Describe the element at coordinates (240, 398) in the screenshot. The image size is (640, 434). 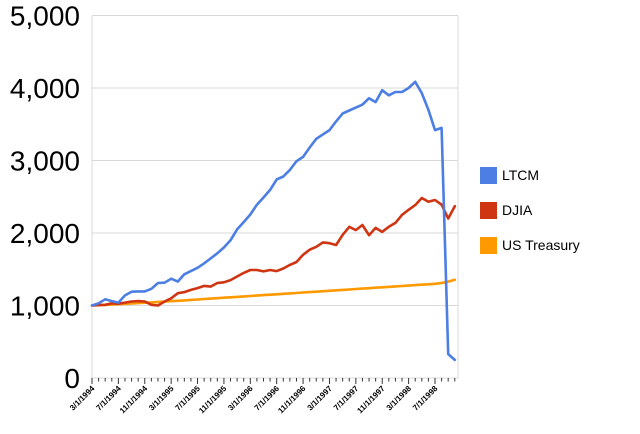
I see `x-axis-label: 3/1/1996` at that location.